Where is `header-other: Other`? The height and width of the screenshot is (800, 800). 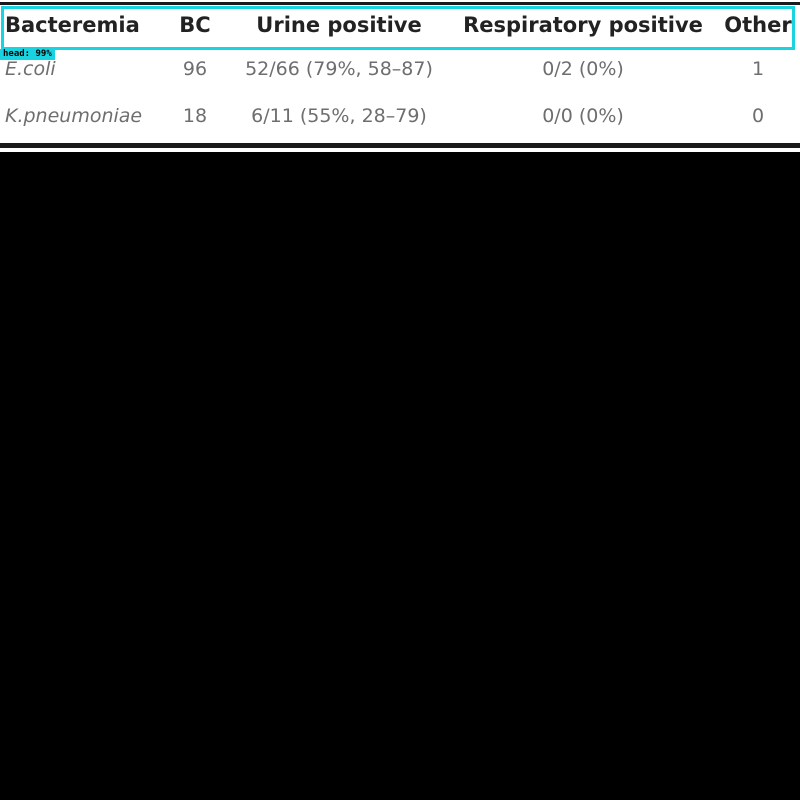
header-other: Other is located at coordinates (758, 25).